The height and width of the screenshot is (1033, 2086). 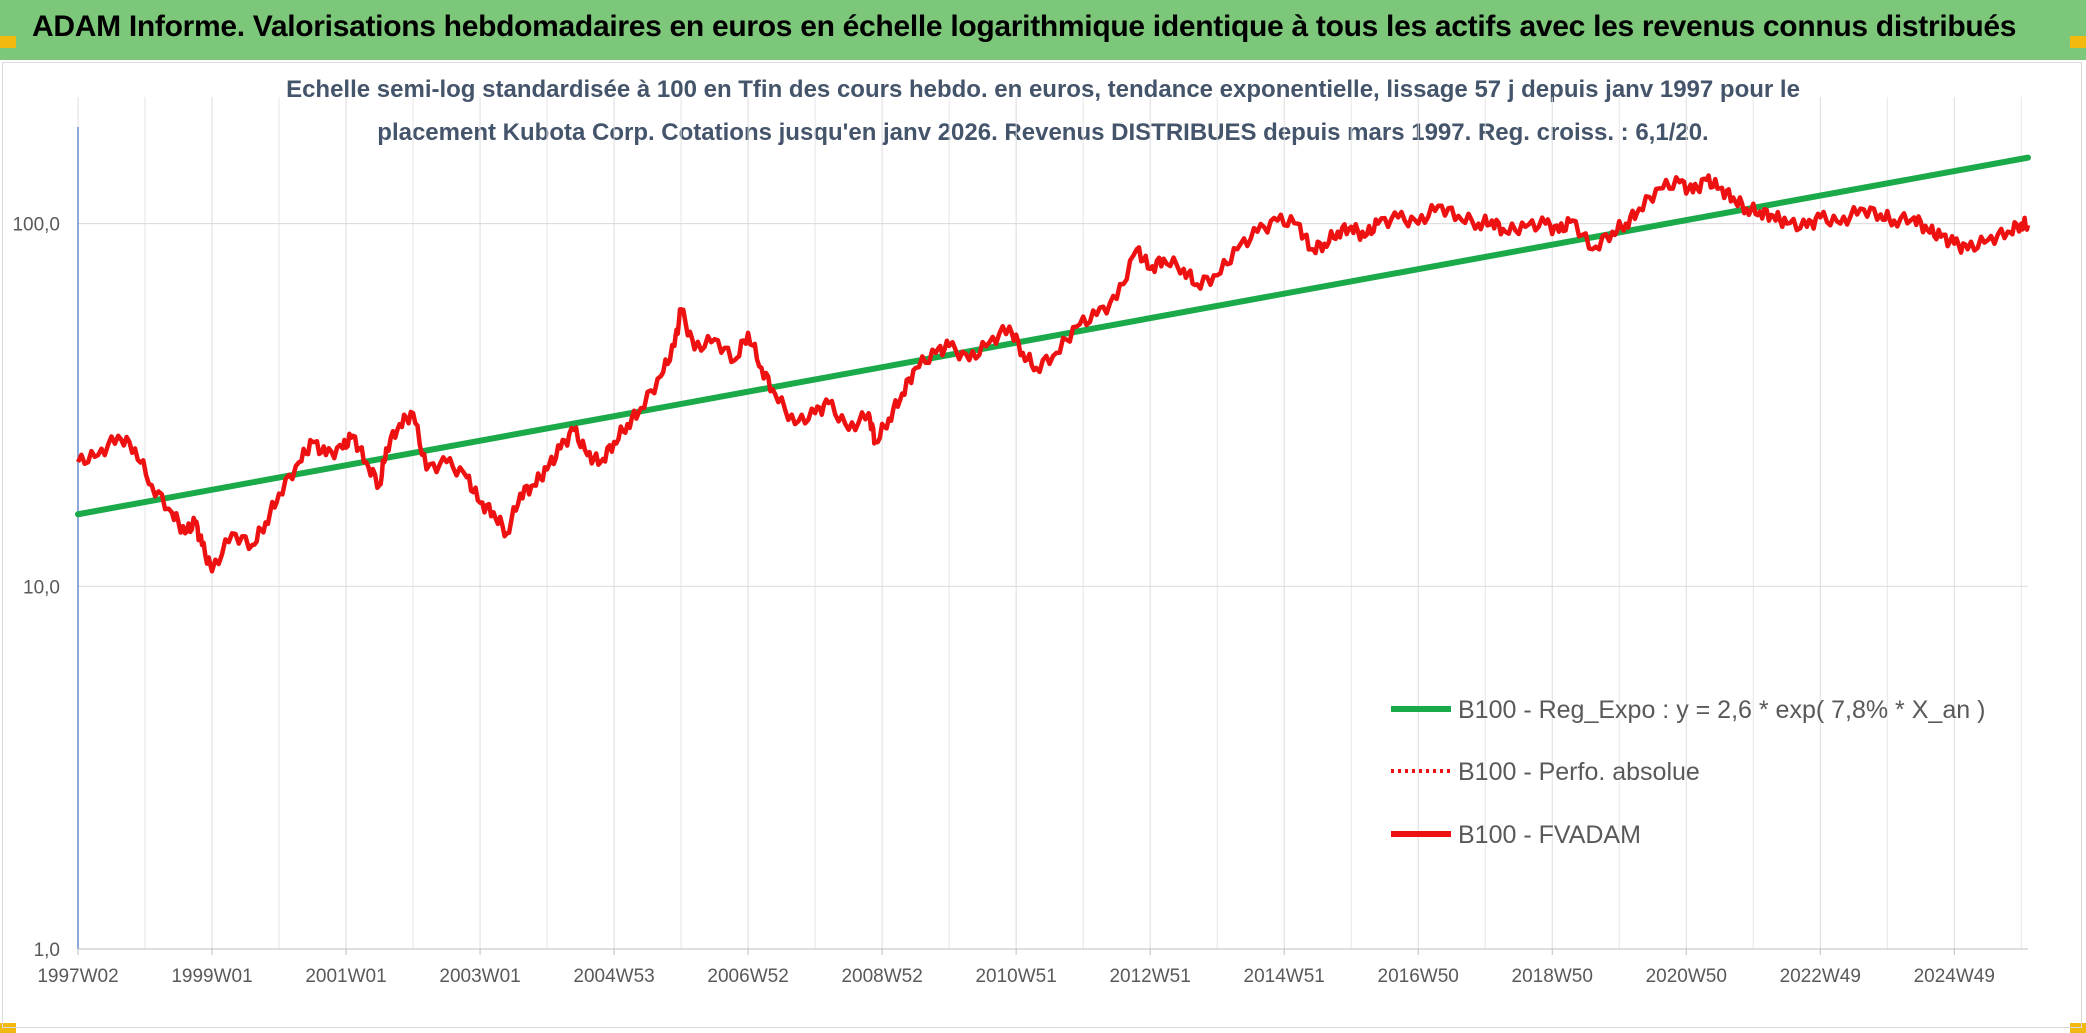 What do you see at coordinates (1015, 976) in the screenshot?
I see `x-tick-label: 2010W51` at bounding box center [1015, 976].